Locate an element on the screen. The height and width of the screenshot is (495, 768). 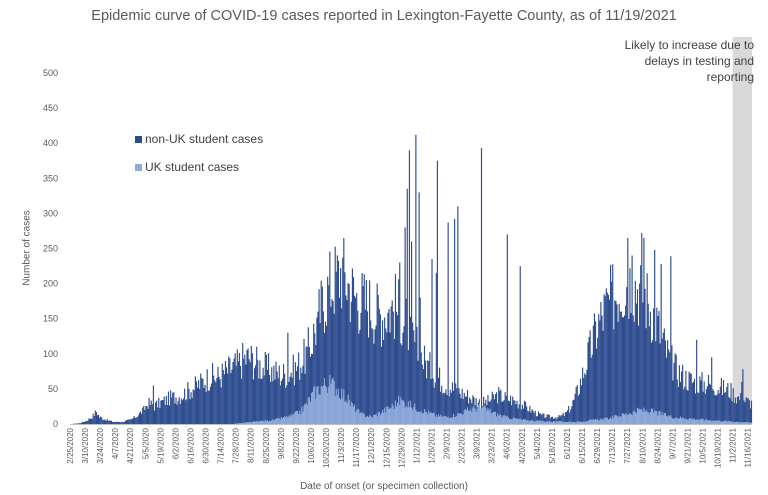
y-tick-label: 450 is located at coordinates (50, 108).